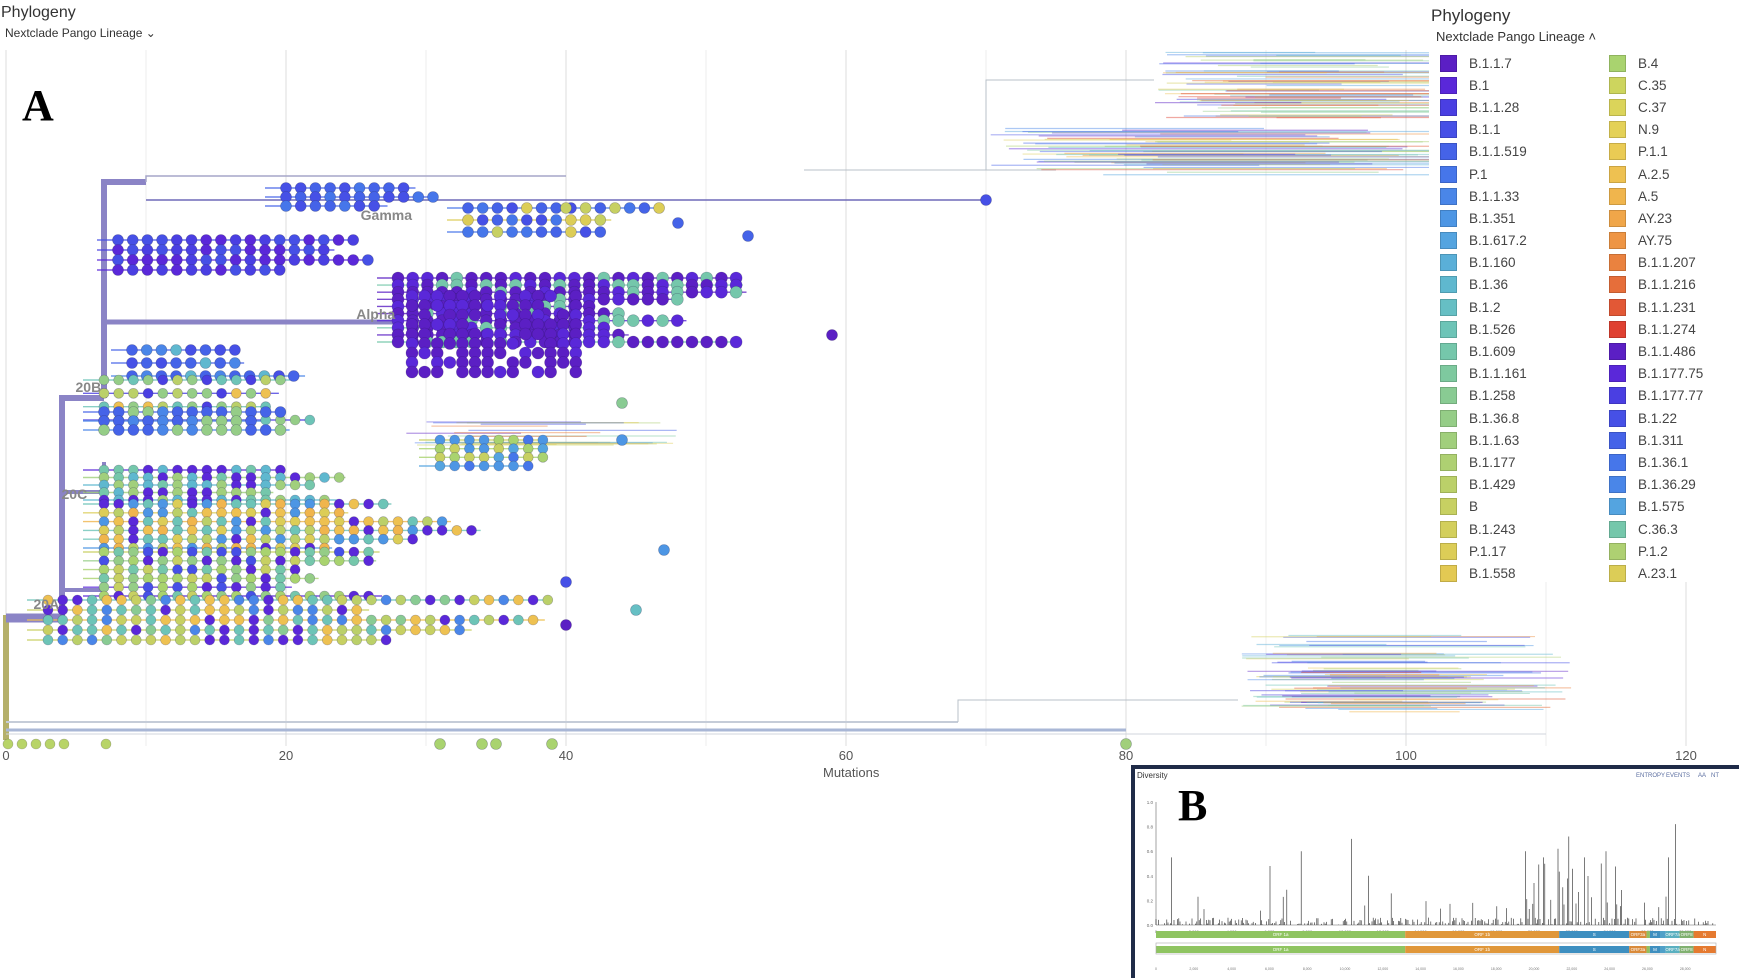  Describe the element at coordinates (80, 33) in the screenshot. I see `tree-color-by-dropdown: Nextclade Pango Lineage ⌄` at that location.